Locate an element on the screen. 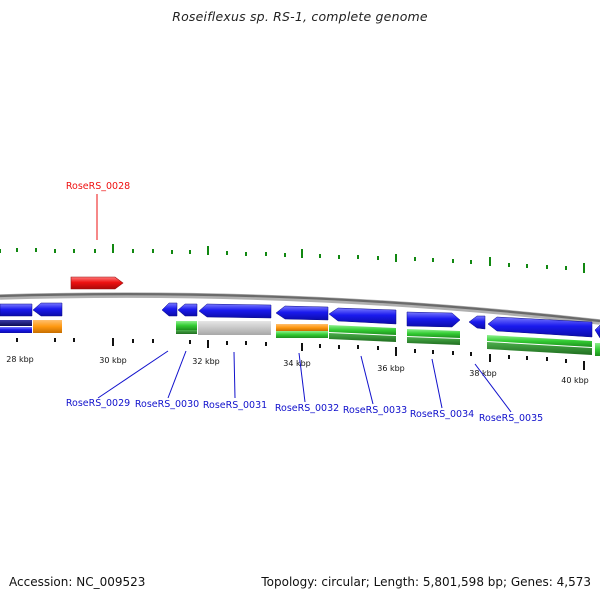 The image size is (600, 600). cds-track is located at coordinates (300, 320).